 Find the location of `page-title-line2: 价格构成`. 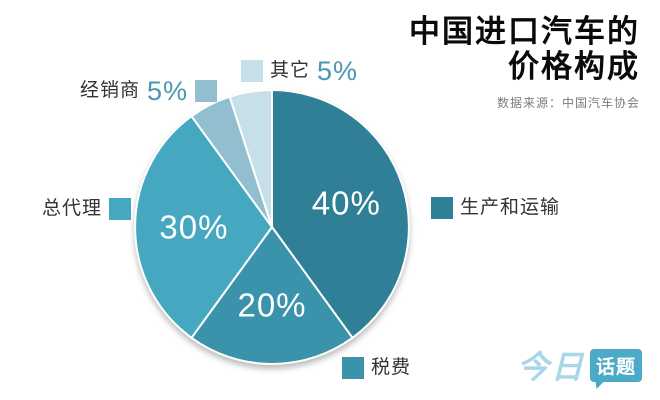

page-title-line2: 价格构成 is located at coordinates (574, 66).